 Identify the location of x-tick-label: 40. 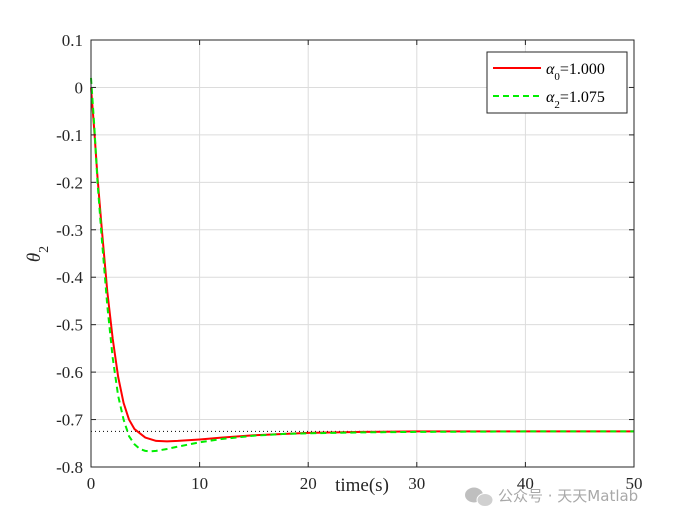
(525, 483).